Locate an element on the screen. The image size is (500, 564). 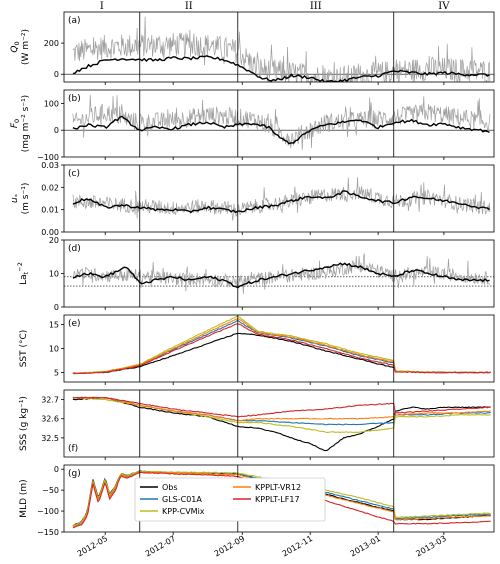
x-tick-label: 2012-09 is located at coordinates (229, 546).